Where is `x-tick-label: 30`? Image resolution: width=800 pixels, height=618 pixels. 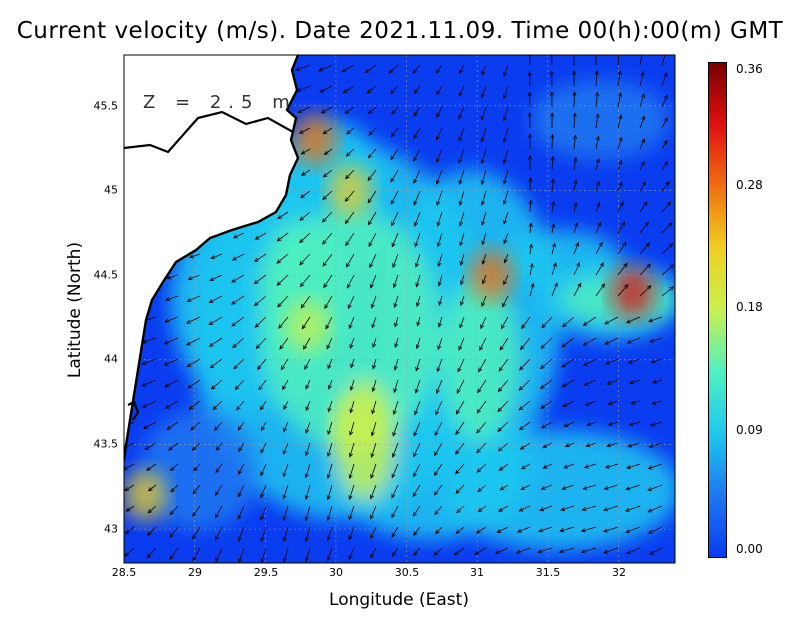 x-tick-label: 30 is located at coordinates (336, 572).